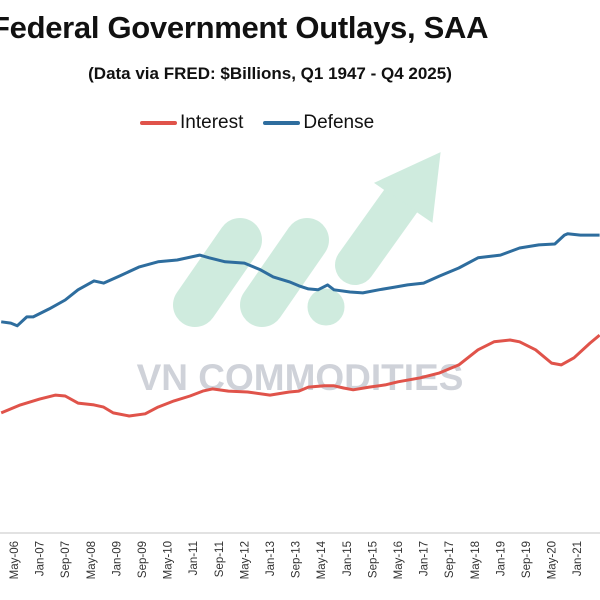  What do you see at coordinates (15, 560) in the screenshot?
I see `x-tick-label: May-06` at bounding box center [15, 560].